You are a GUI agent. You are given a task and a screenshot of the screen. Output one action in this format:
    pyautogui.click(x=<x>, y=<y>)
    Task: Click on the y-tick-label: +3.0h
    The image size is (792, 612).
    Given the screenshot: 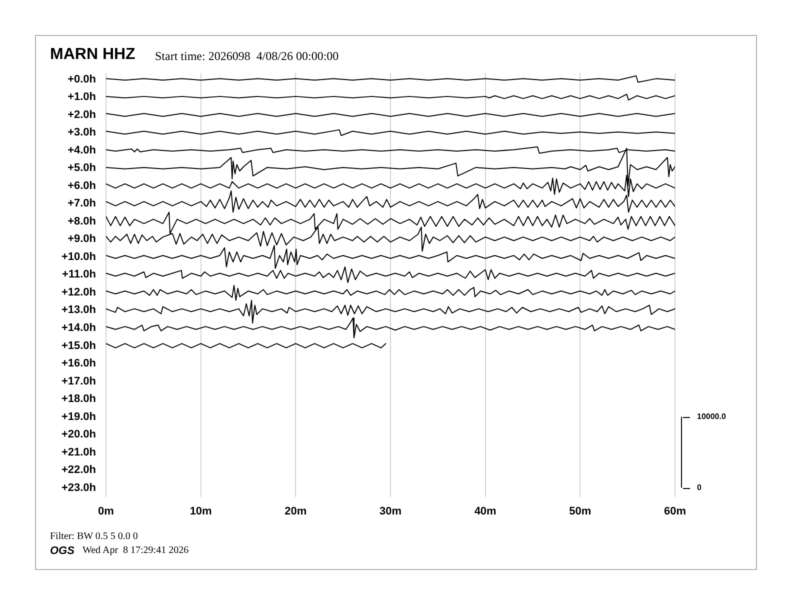 What is the action you would take?
    pyautogui.click(x=82, y=132)
    